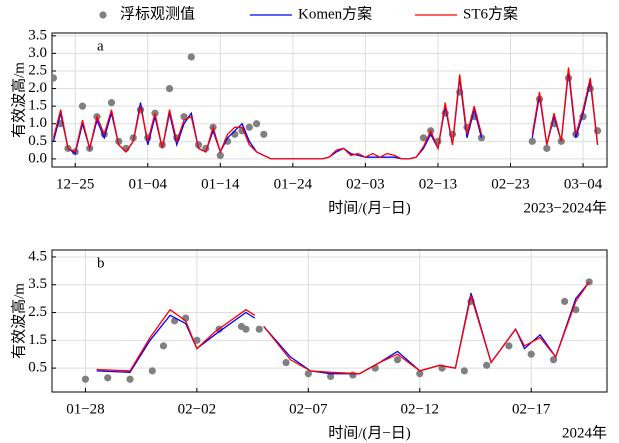 This screenshot has height=443, width=619. What do you see at coordinates (335, 13) in the screenshot?
I see `legend-label: Komen方案` at bounding box center [335, 13].